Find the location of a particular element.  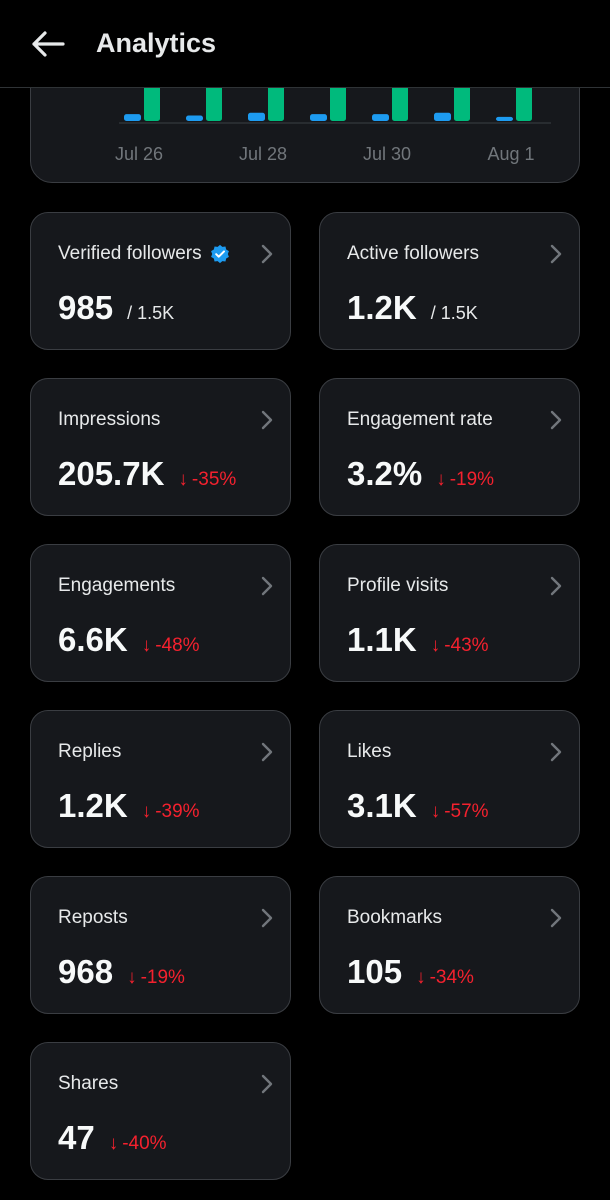

bar-jul-26-s0 is located at coordinates (132, 117).